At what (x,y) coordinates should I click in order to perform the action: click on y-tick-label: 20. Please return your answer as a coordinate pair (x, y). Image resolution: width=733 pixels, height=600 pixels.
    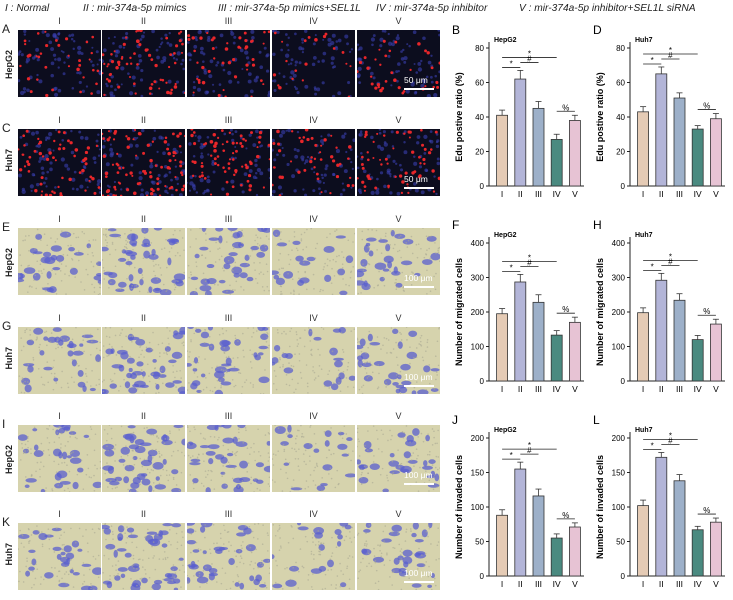
    Looking at the image, I should click on (620, 152).